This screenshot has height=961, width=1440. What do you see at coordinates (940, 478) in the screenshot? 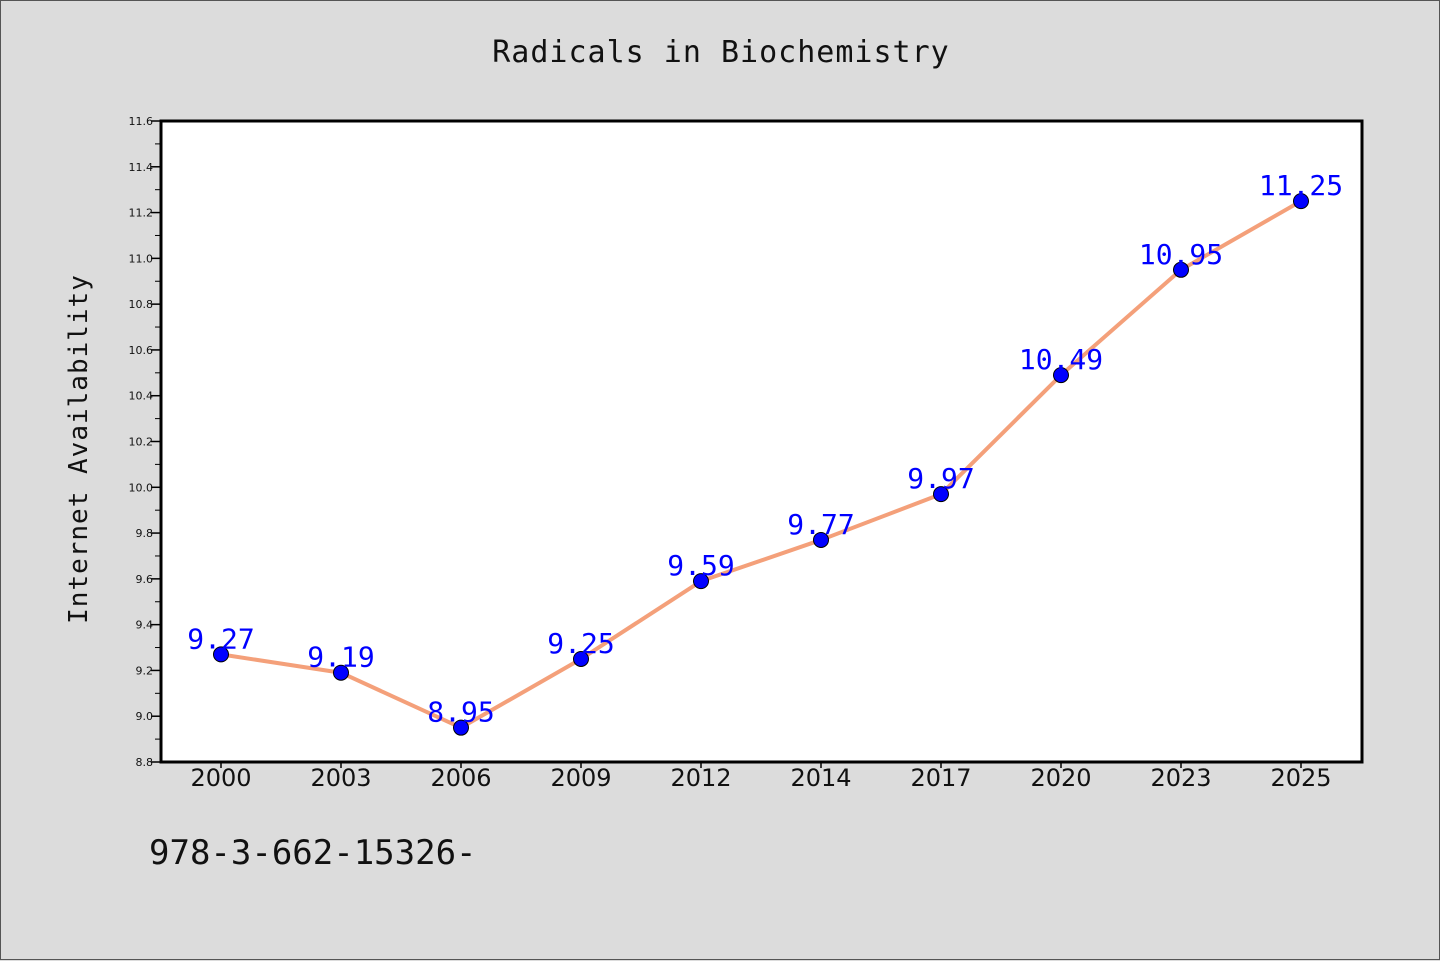
I see `data-label: 9.97` at bounding box center [940, 478].